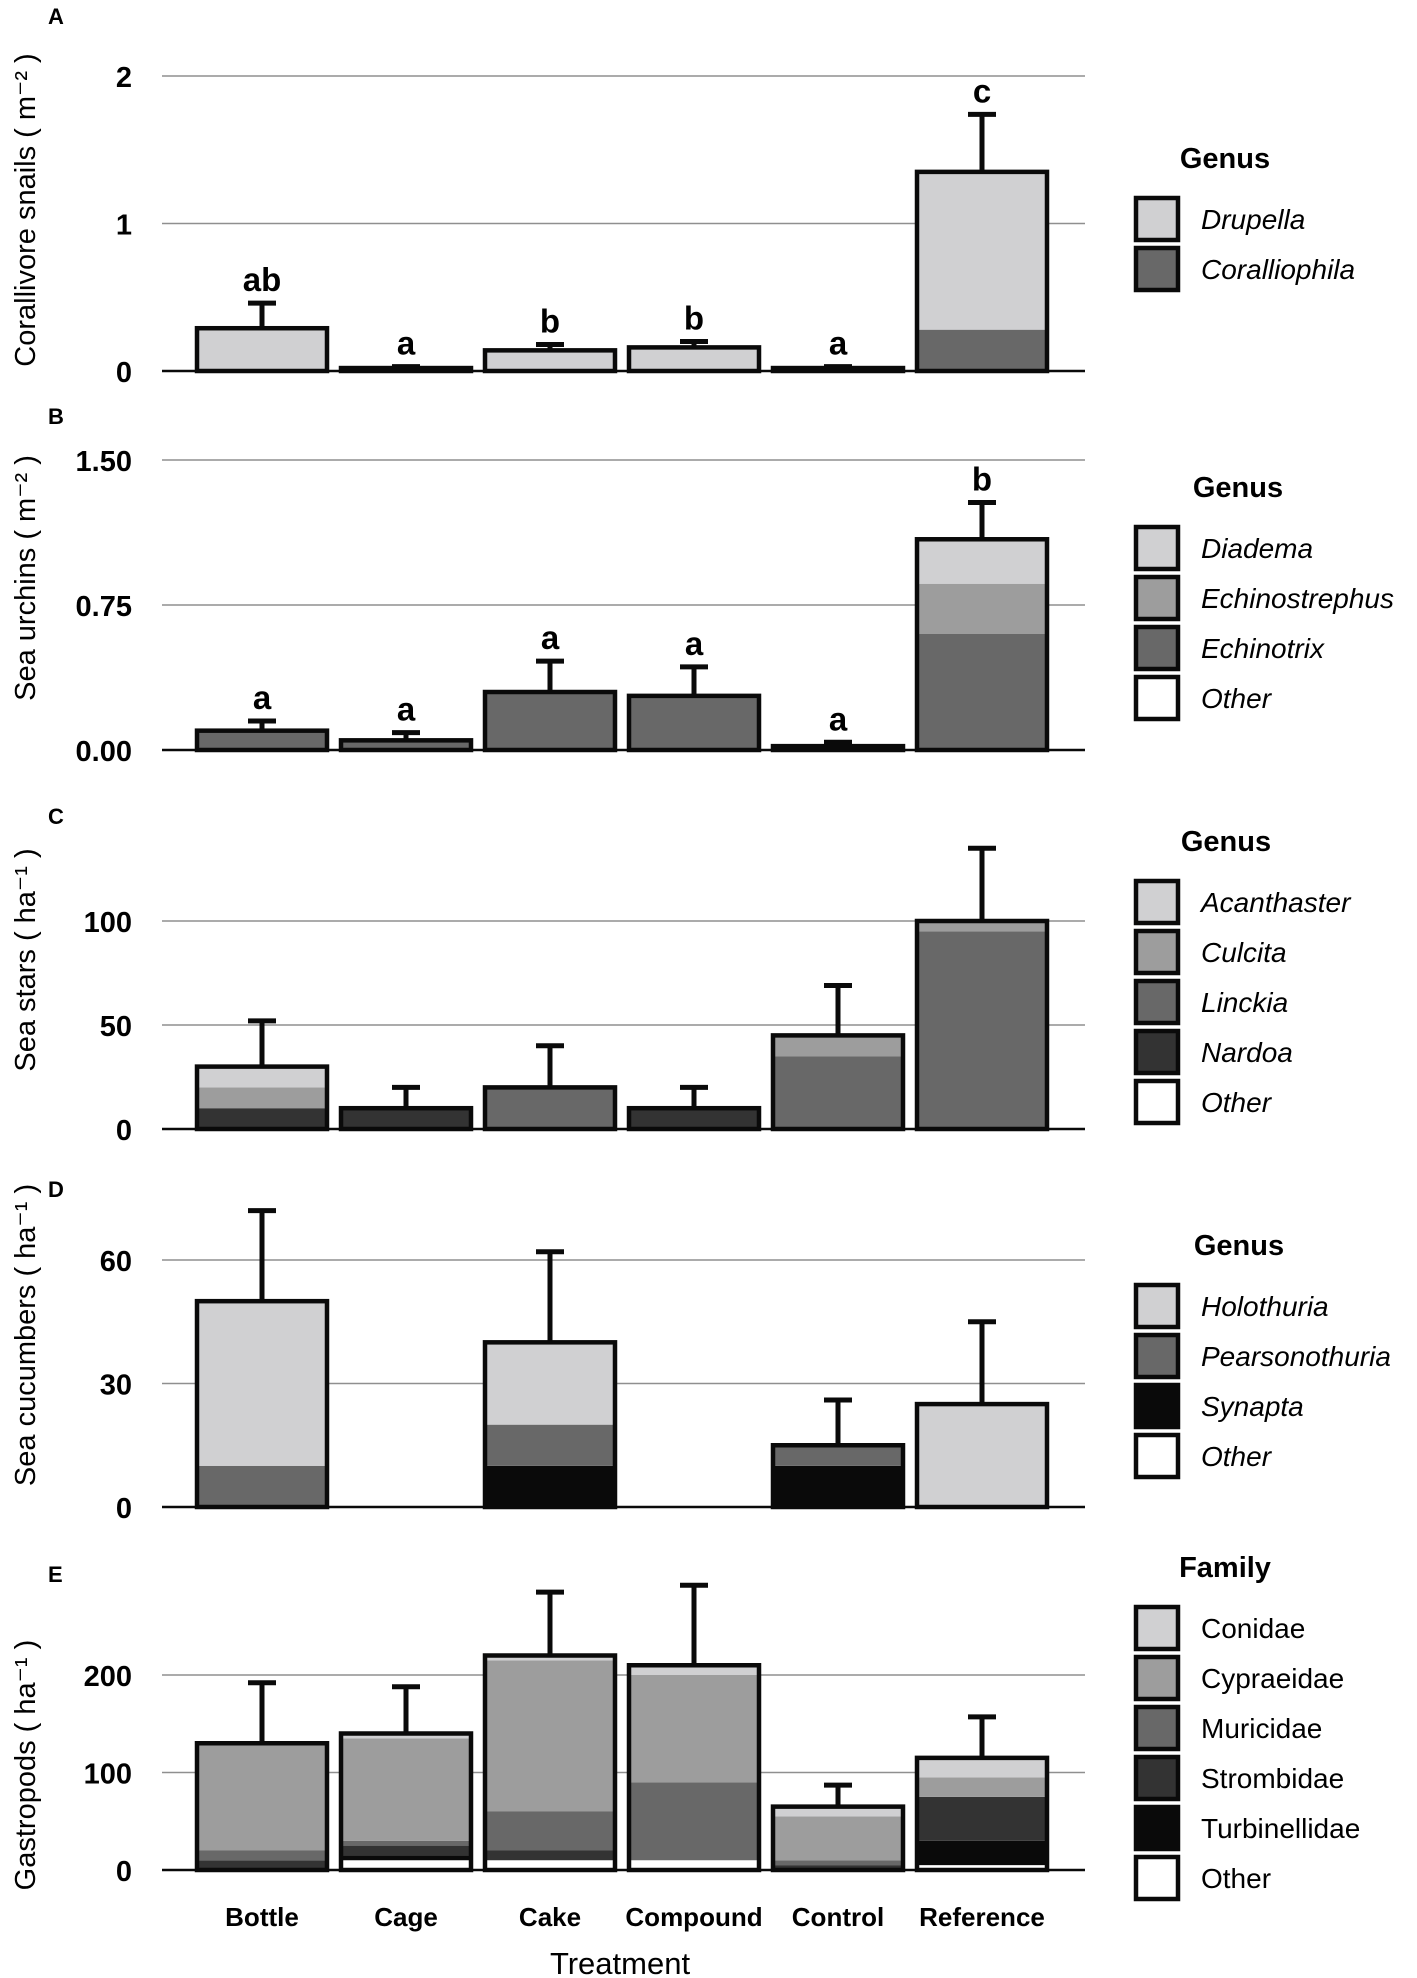 This screenshot has height=1978, width=1417. What do you see at coordinates (1237, 1456) in the screenshot?
I see `panel-d-legend-label-other: Other` at bounding box center [1237, 1456].